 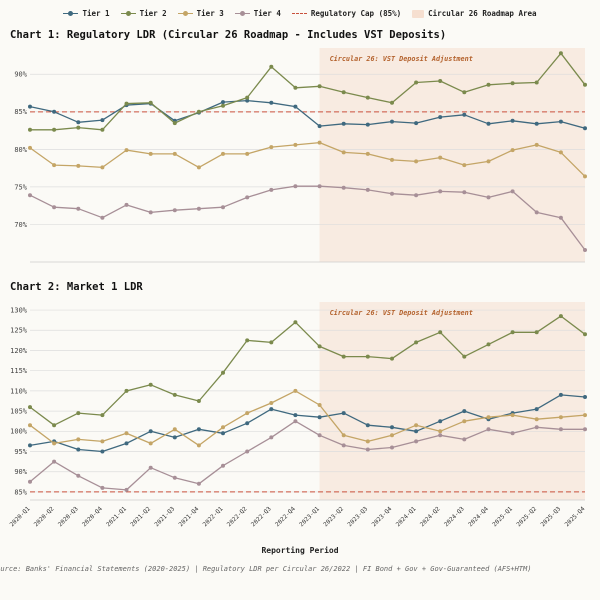 What do you see at coordinates (401, 59) in the screenshot?
I see `vst-adjustment-annotation: Circular 26: VST Deposit Adjustment` at bounding box center [401, 59].